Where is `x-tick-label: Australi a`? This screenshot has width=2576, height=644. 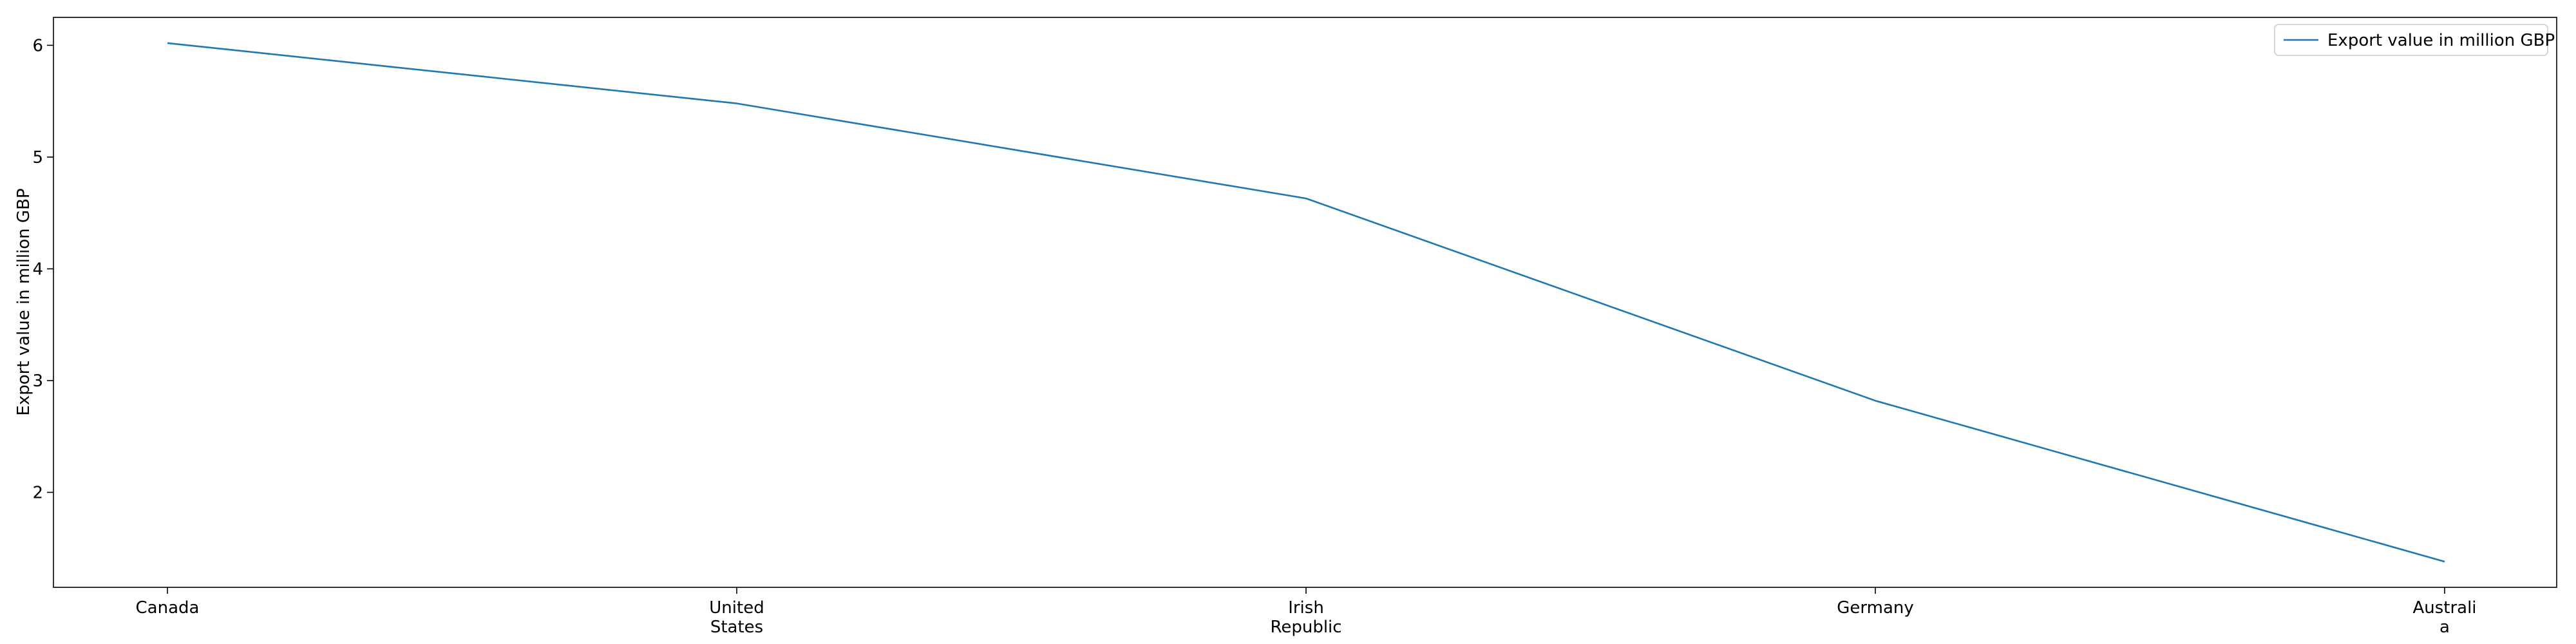 x-tick-label: Australi a is located at coordinates (2444, 618).